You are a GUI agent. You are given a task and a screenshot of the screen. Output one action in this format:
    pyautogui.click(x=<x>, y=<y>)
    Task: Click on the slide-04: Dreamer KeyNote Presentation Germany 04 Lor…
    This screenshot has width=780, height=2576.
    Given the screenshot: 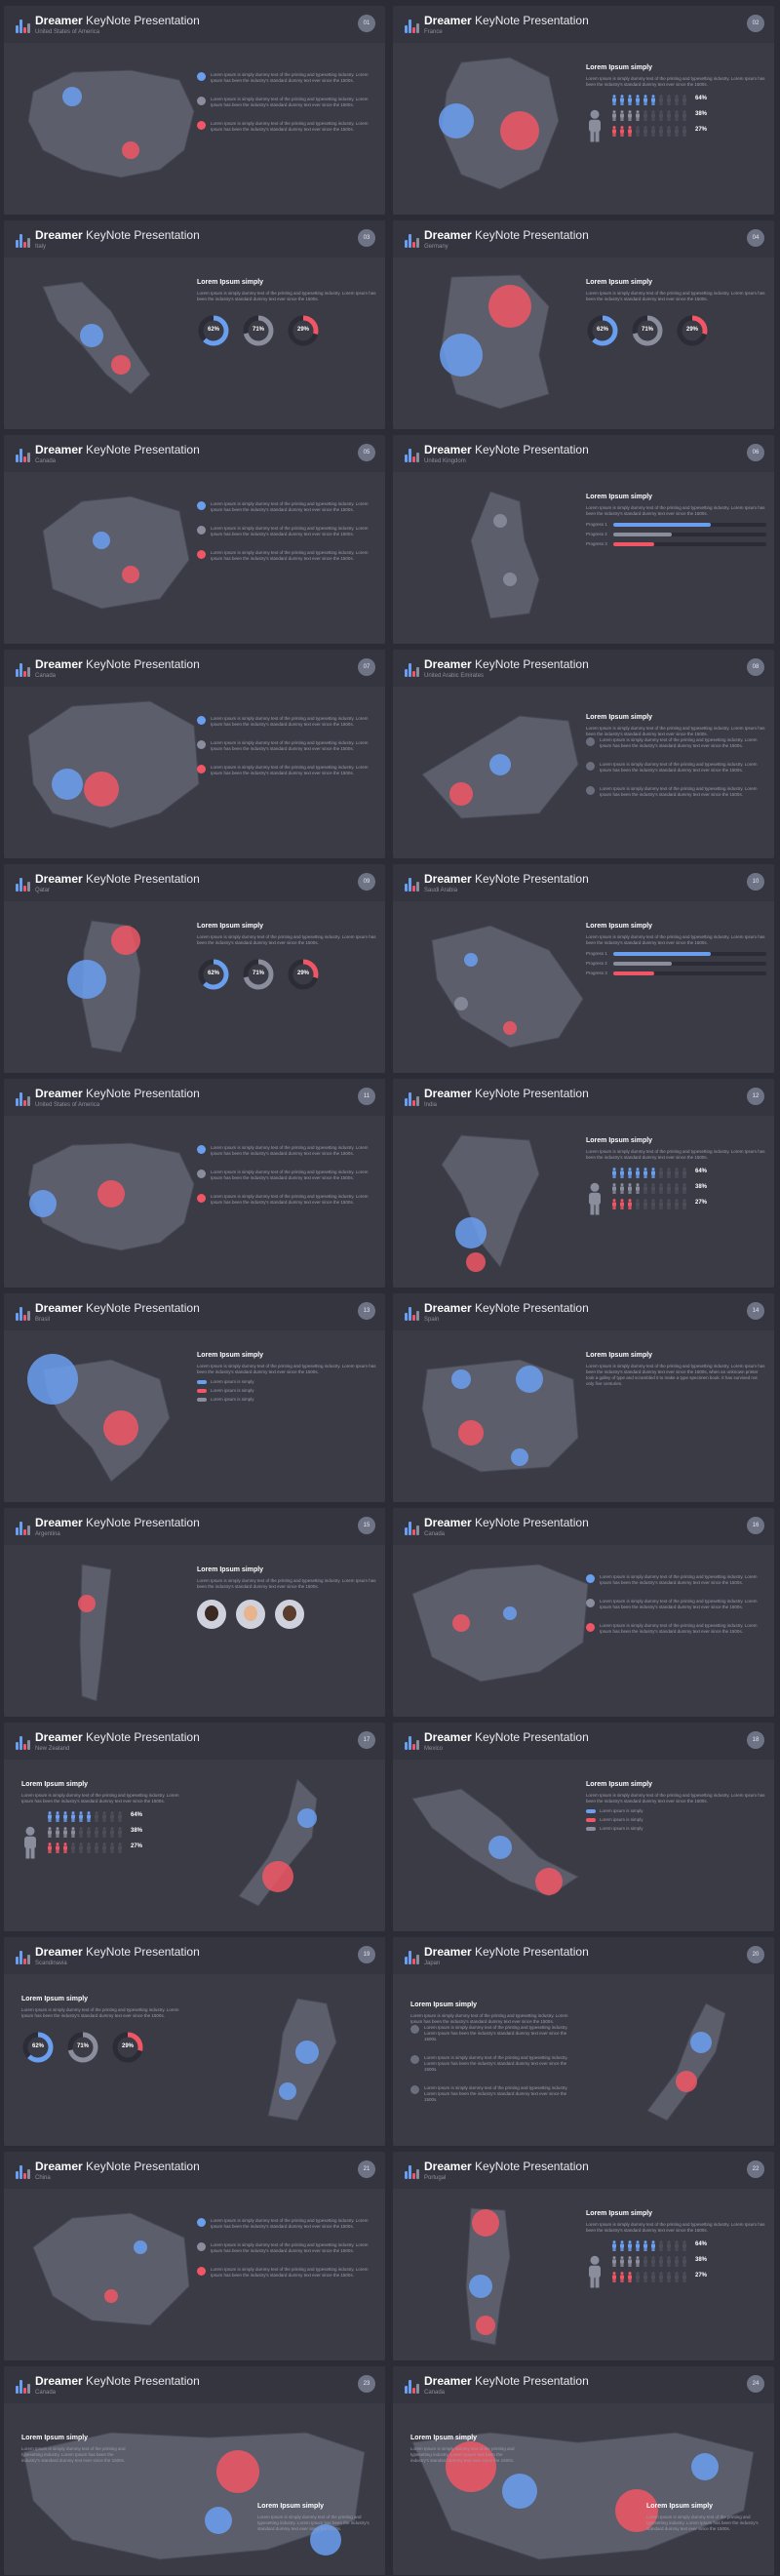 What is the action you would take?
    pyautogui.click(x=583, y=324)
    